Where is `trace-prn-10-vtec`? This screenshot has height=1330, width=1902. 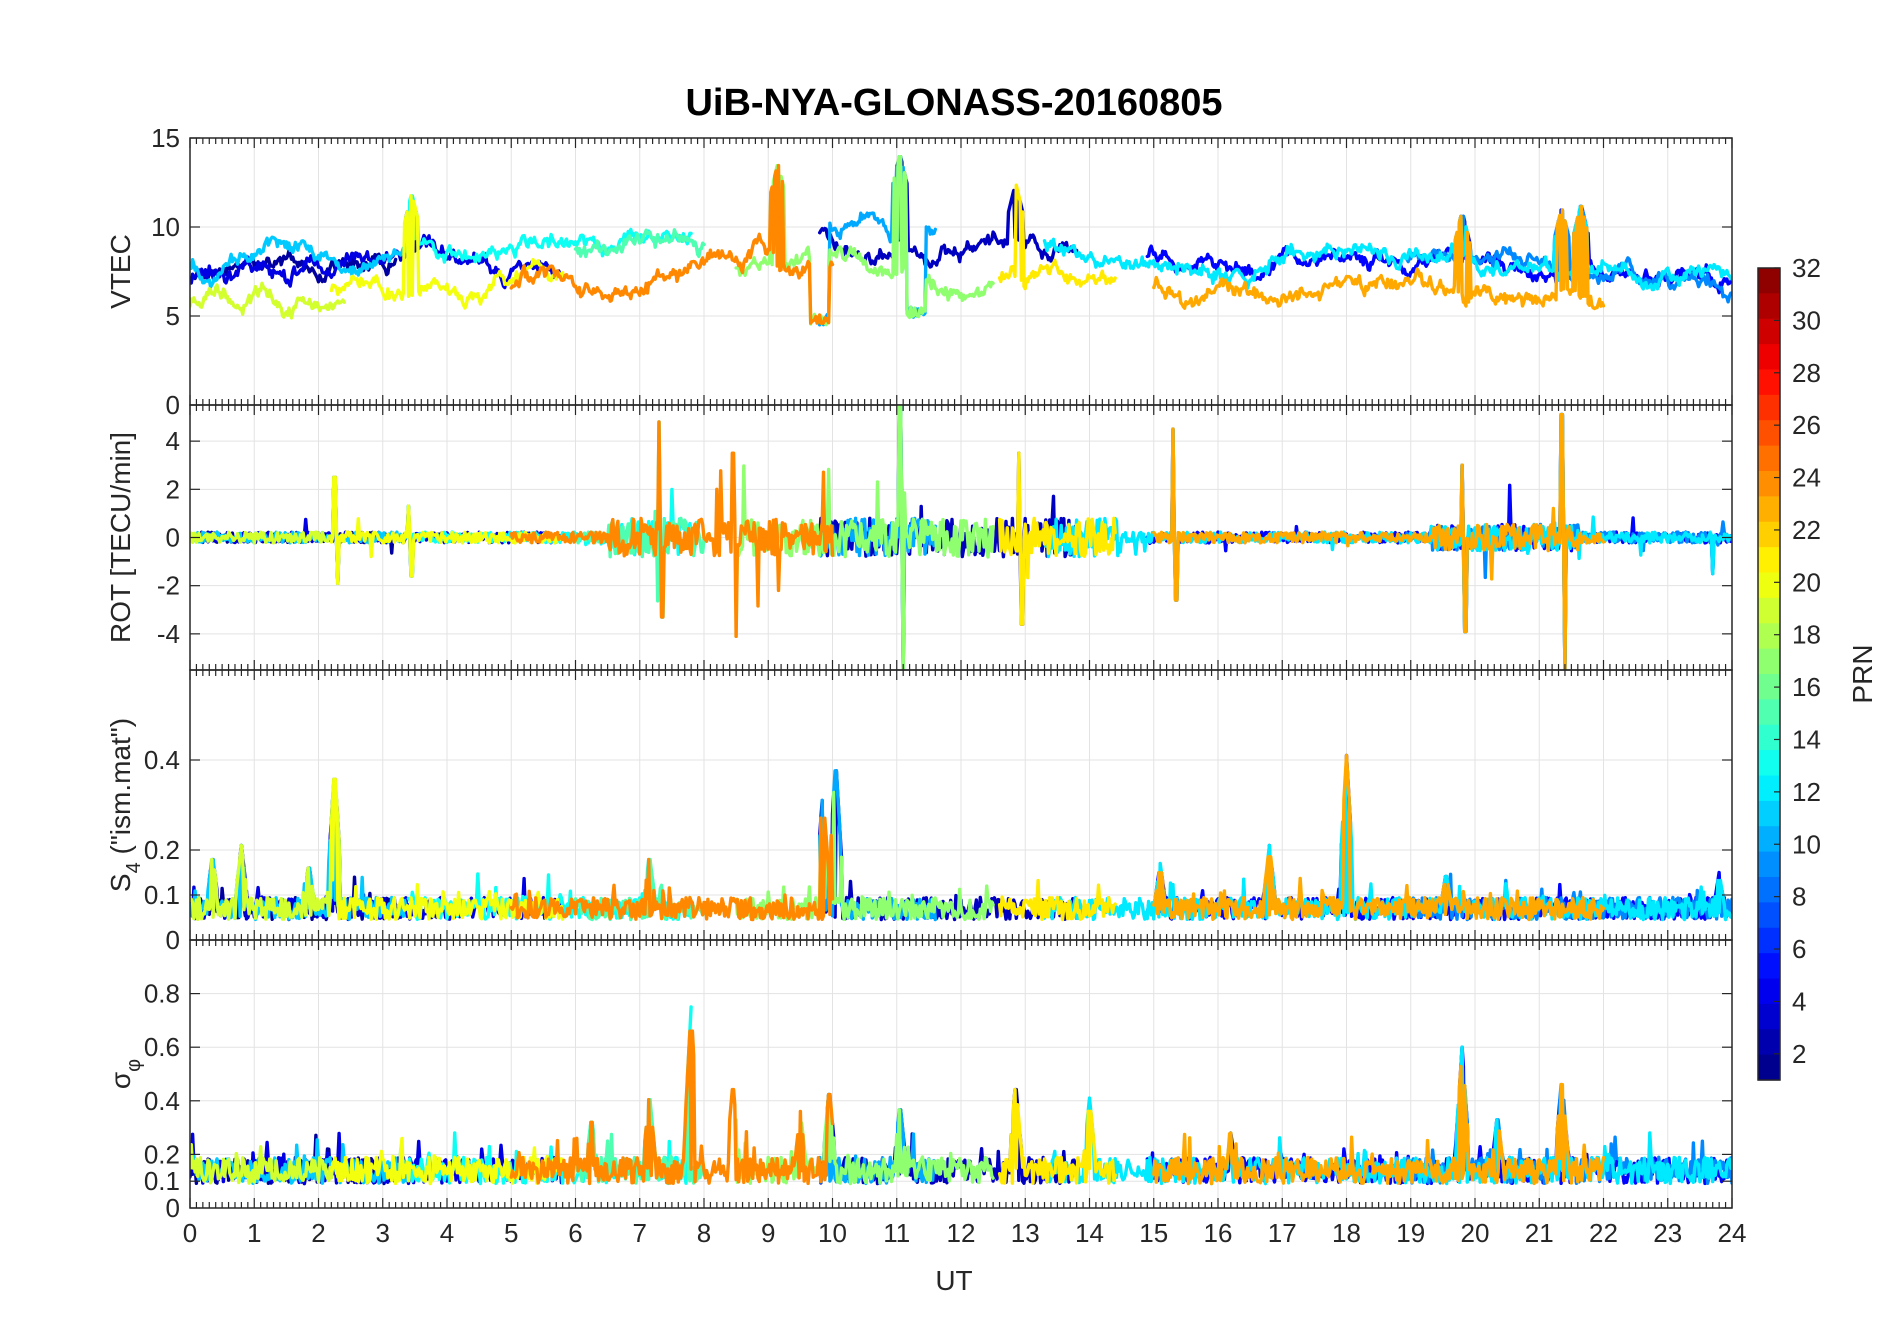 trace-prn-10-vtec is located at coordinates (877, 240).